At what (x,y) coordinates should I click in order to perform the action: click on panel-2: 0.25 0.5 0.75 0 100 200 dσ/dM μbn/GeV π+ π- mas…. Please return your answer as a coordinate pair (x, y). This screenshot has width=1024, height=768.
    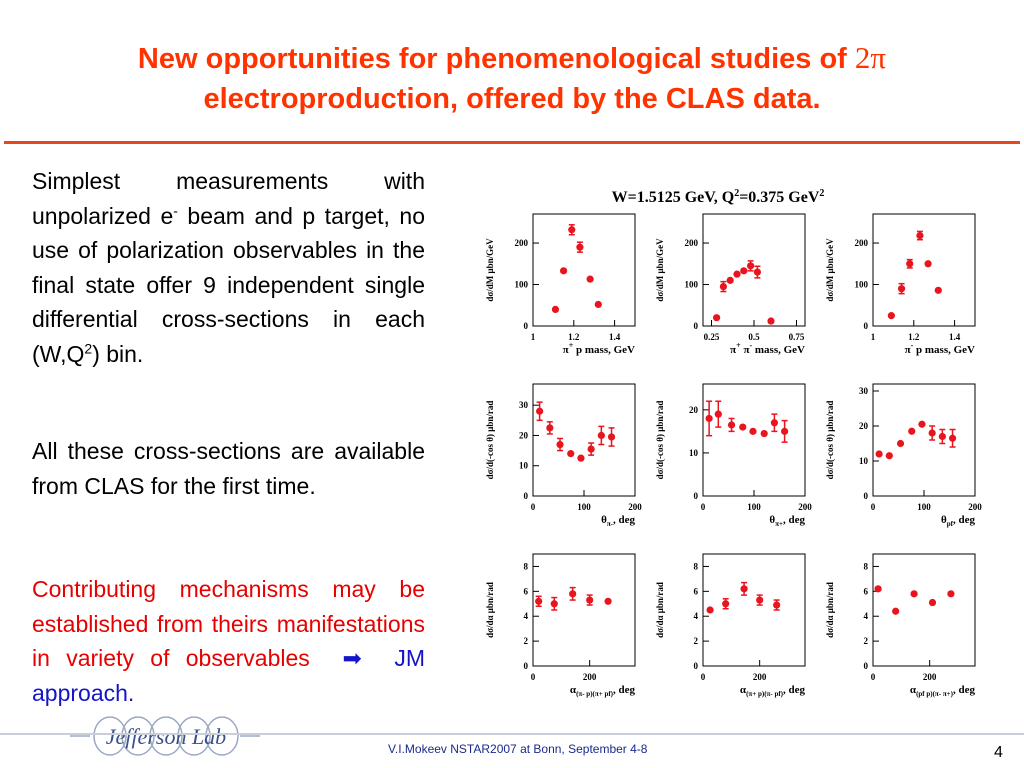
    Looking at the image, I should click on (730, 284).